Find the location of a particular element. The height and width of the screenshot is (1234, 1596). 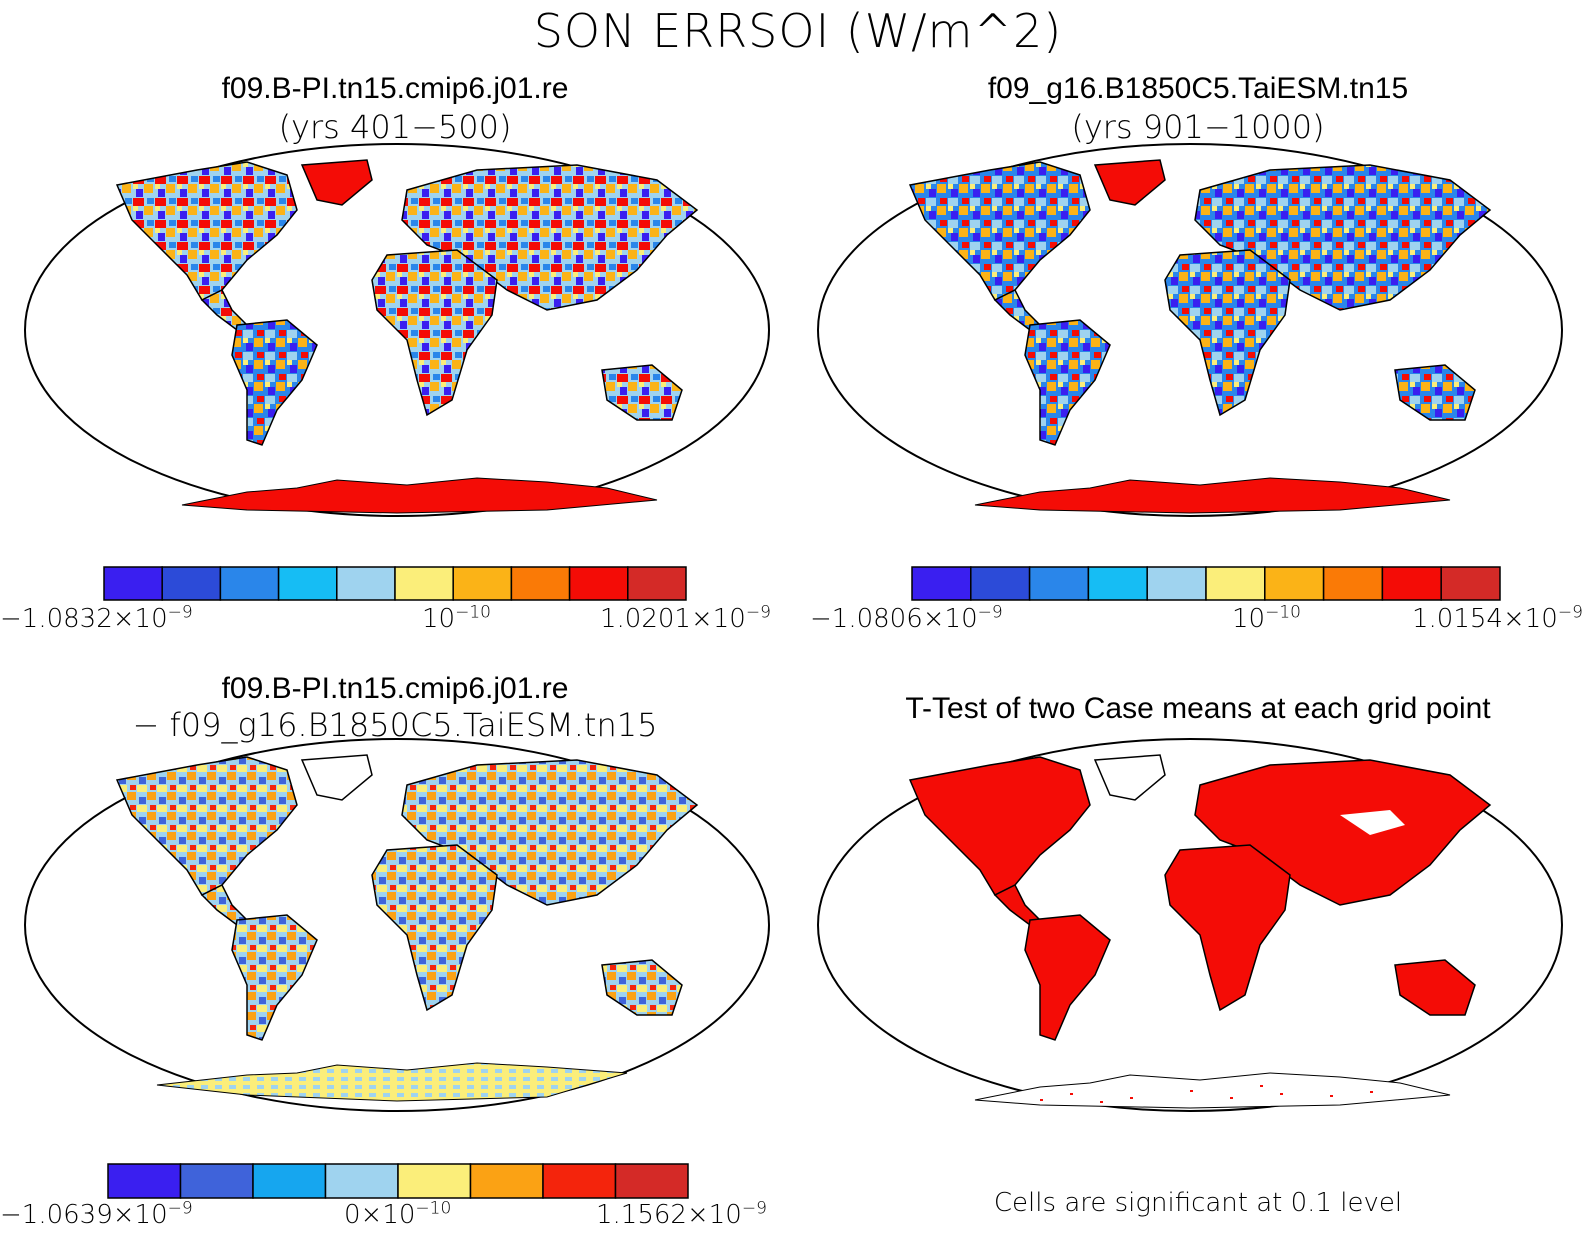

colorbar-case2-label-min: −1.0806×10−9 is located at coordinates (906, 618).